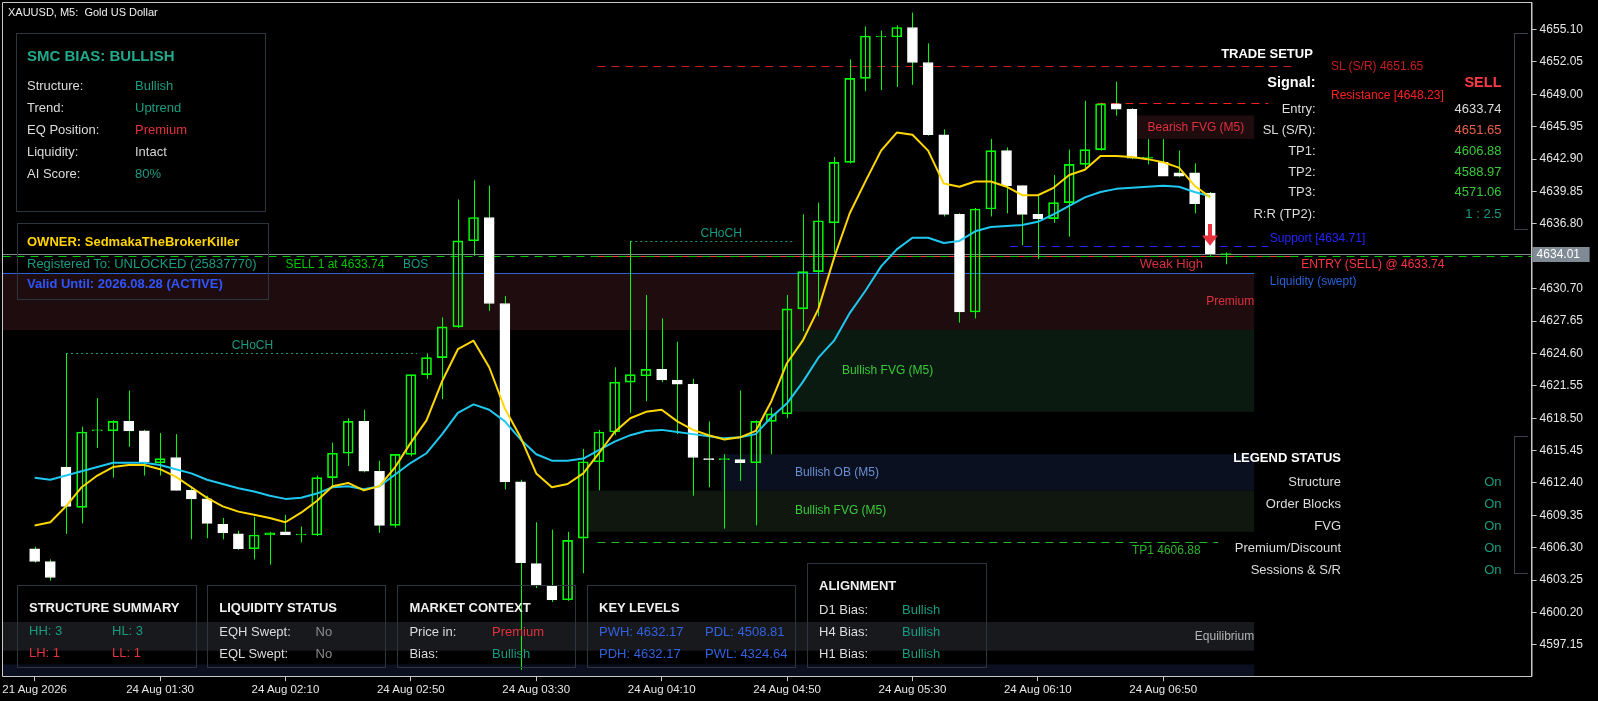 This screenshot has height=701, width=1598. What do you see at coordinates (640, 654) in the screenshot?
I see `annotation: PDH: 4632.17` at bounding box center [640, 654].